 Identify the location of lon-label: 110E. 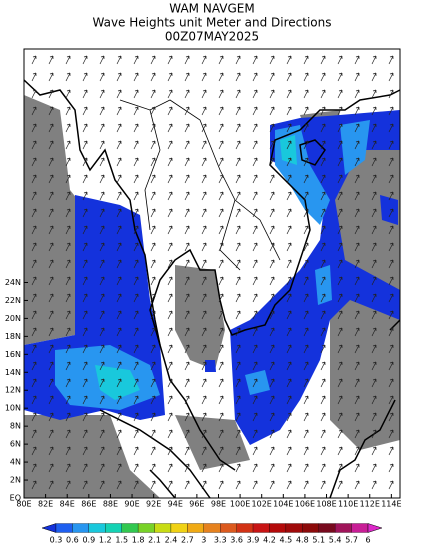
(348, 504).